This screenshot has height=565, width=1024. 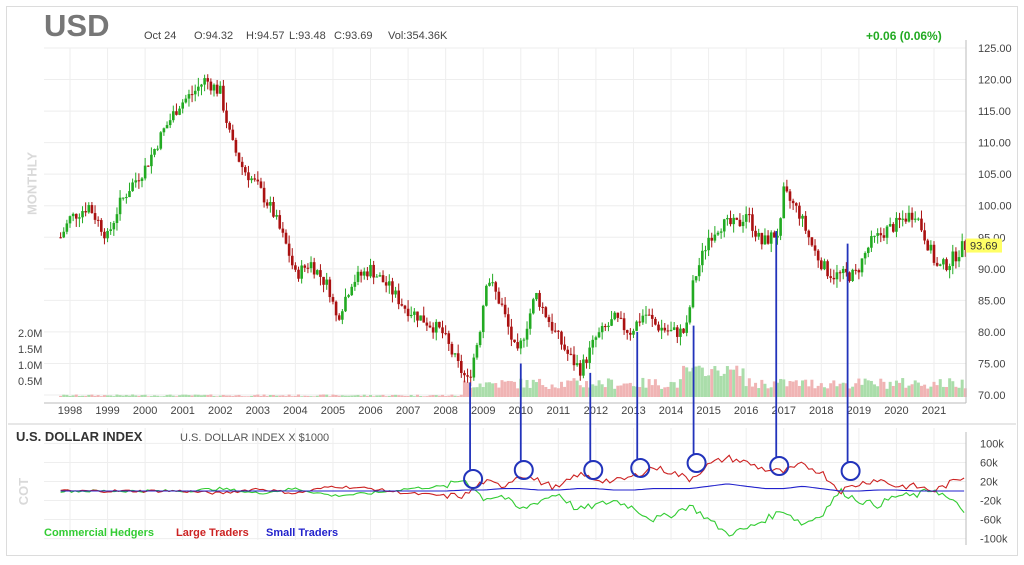 What do you see at coordinates (896, 411) in the screenshot?
I see `x-tick-label: 2020` at bounding box center [896, 411].